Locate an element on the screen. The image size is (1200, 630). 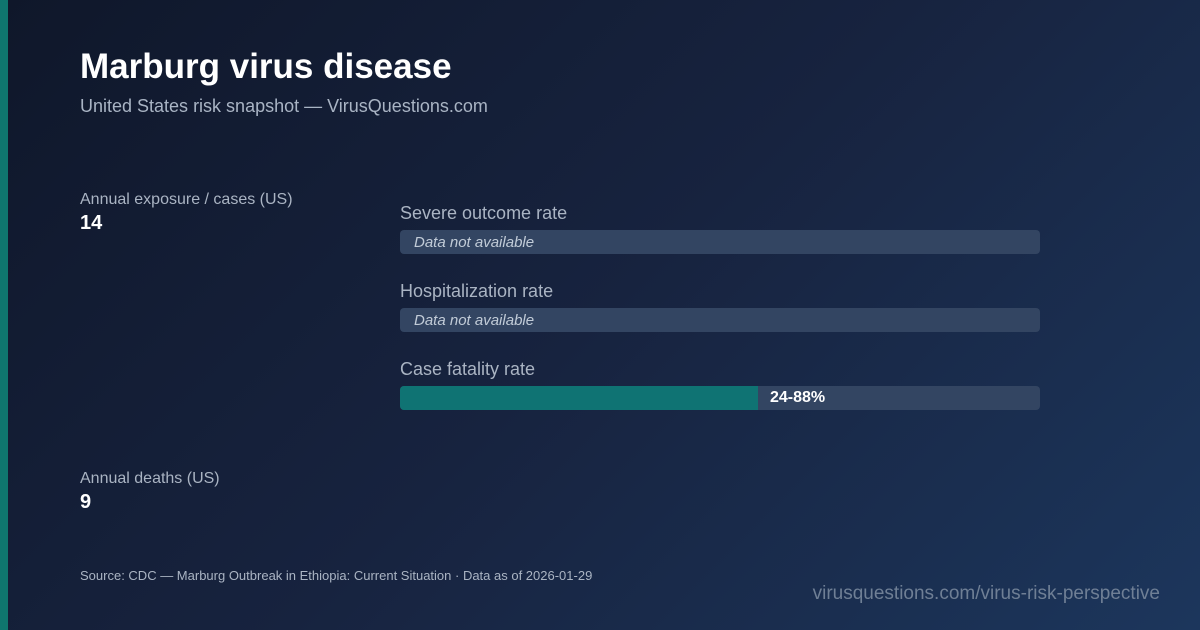
hospitalization-value: Data not available is located at coordinates (474, 320).